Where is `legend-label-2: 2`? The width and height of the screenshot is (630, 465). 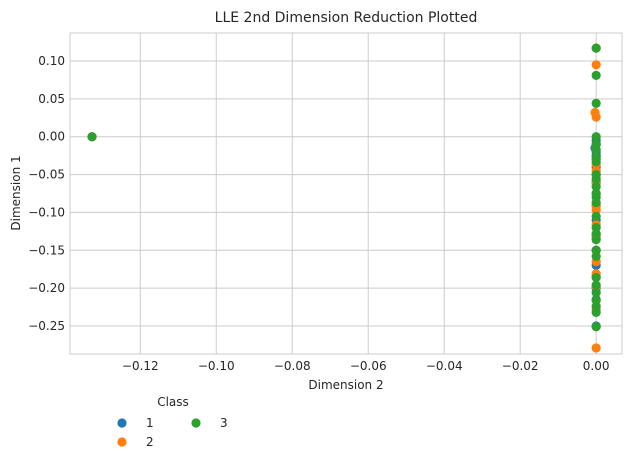 legend-label-2: 2 is located at coordinates (150, 442).